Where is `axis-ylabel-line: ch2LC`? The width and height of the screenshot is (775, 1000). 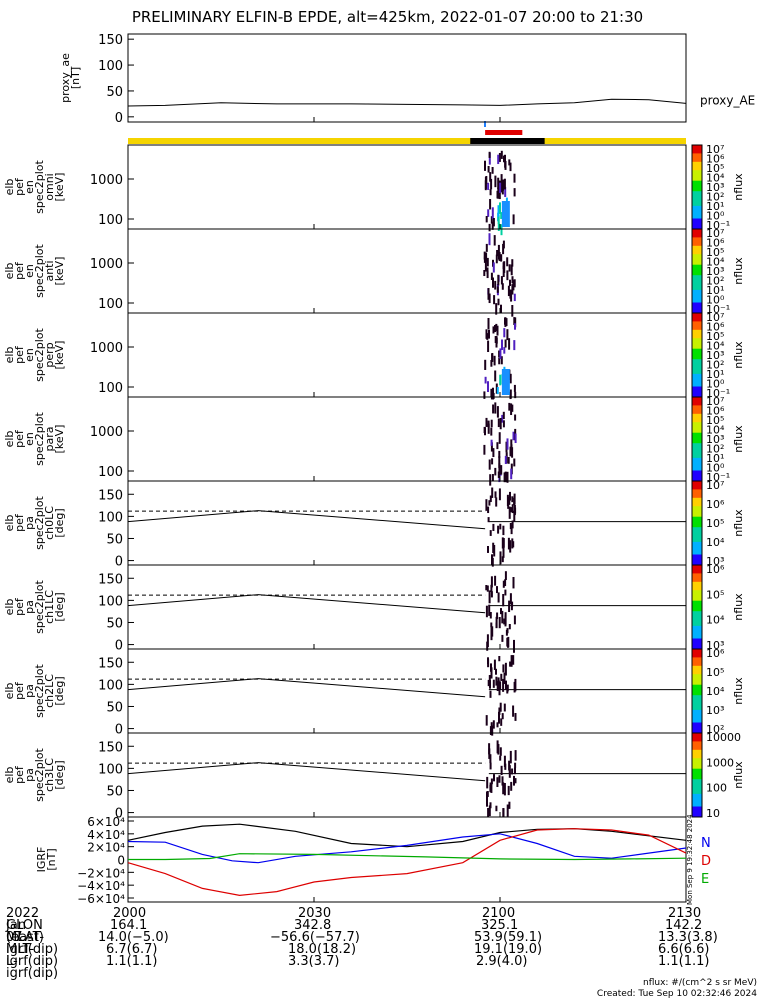 axis-ylabel-line: ch2LC is located at coordinates (49, 691).